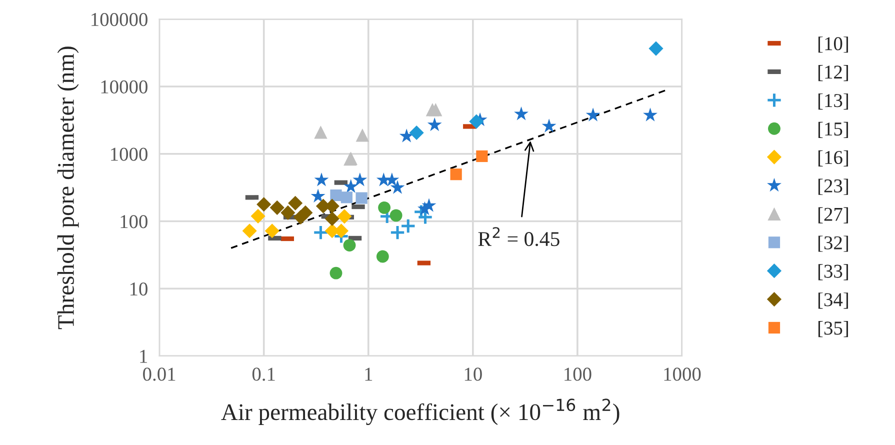 This screenshot has width=895, height=445. What do you see at coordinates (833, 130) in the screenshot?
I see `legend-label: [15]` at bounding box center [833, 130].